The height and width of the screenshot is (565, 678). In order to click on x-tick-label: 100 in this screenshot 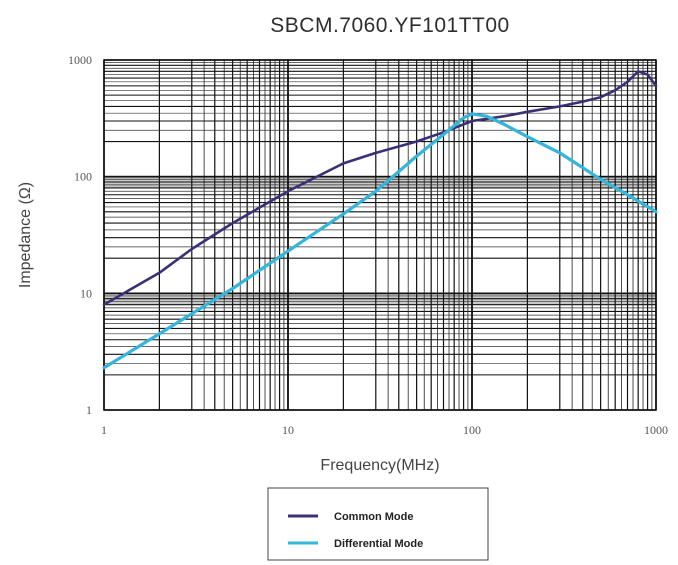, I will do `click(472, 430)`.